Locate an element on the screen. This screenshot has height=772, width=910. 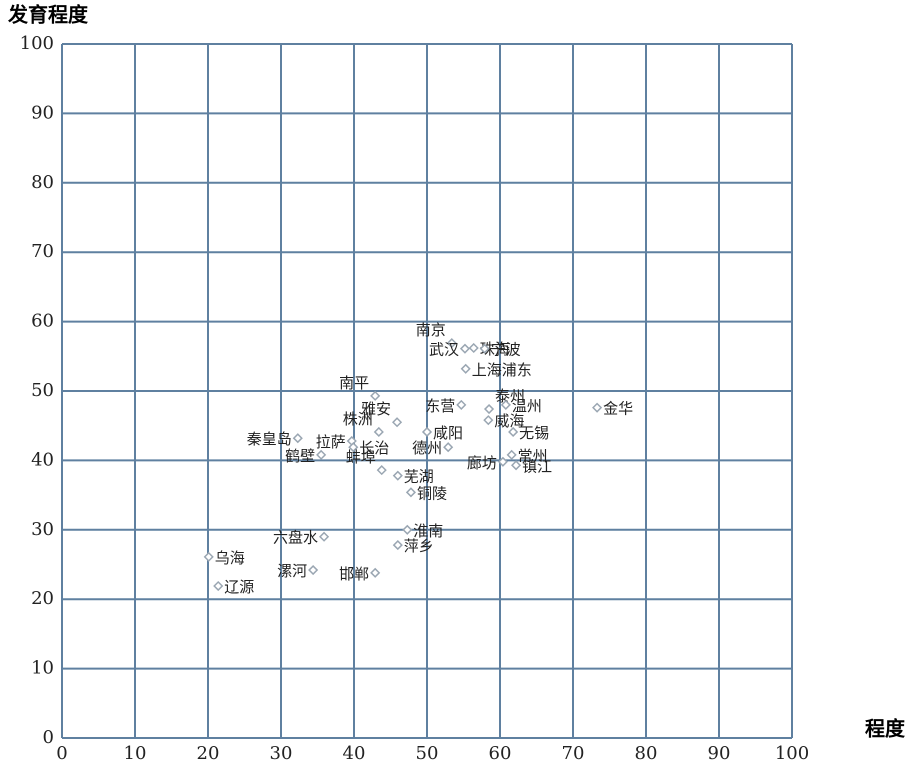
point-label: 拉萨 is located at coordinates (331, 442).